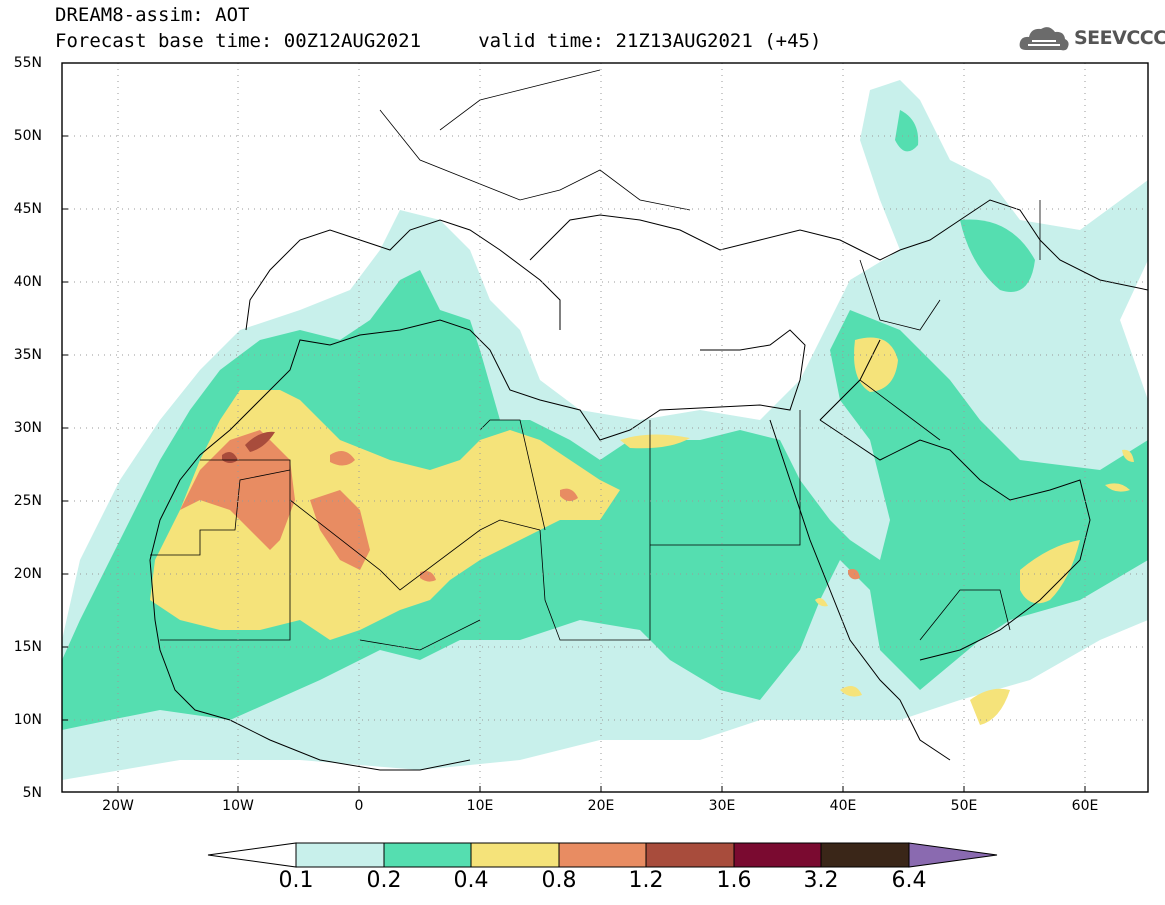 The width and height of the screenshot is (1165, 905). What do you see at coordinates (27, 209) in the screenshot?
I see `lat-label-45n: 45N` at bounding box center [27, 209].